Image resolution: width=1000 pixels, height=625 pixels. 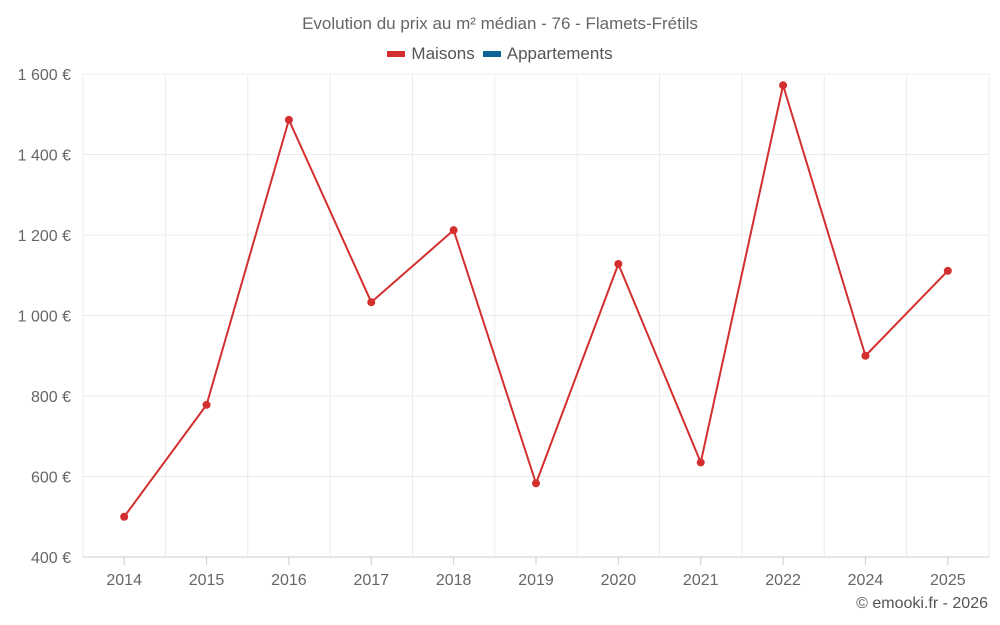 I want to click on legend-item-appartements: Appartements, so click(x=547, y=54).